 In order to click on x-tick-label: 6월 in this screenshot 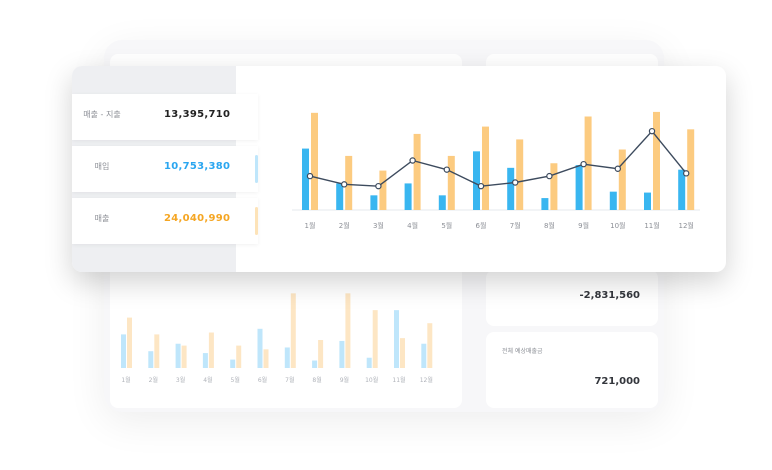, I will do `click(481, 225)`.